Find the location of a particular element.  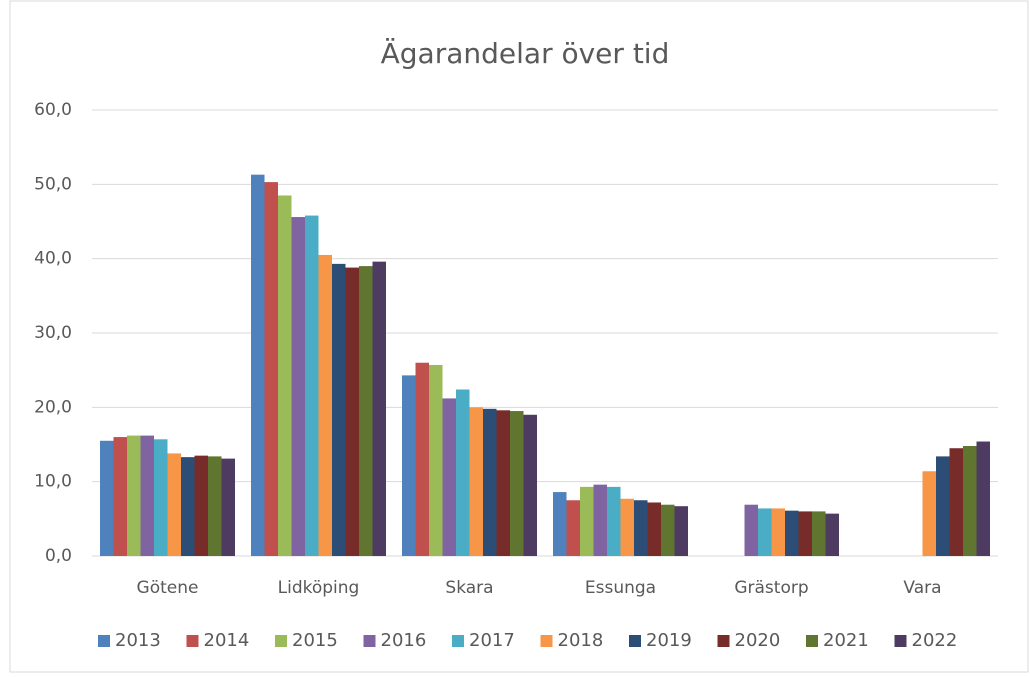

y-tick-label: 60,0 is located at coordinates (53, 110).